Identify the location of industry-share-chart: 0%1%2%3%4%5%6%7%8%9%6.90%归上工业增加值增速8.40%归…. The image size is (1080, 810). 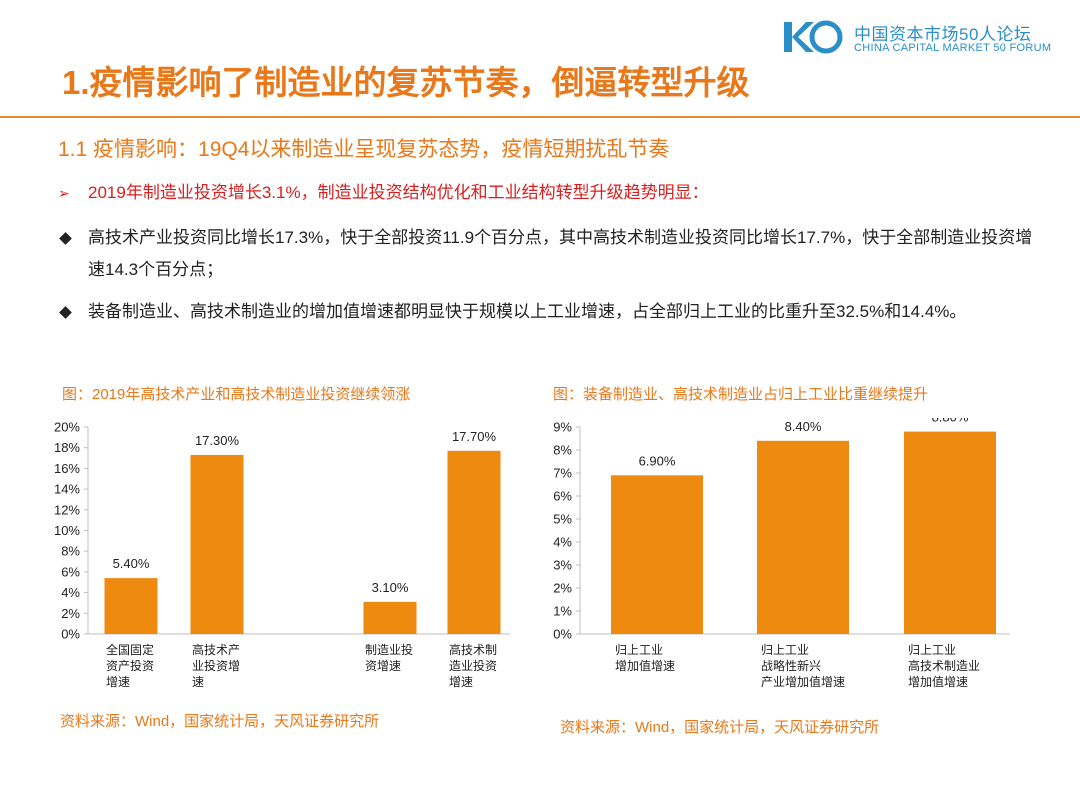
(781, 553).